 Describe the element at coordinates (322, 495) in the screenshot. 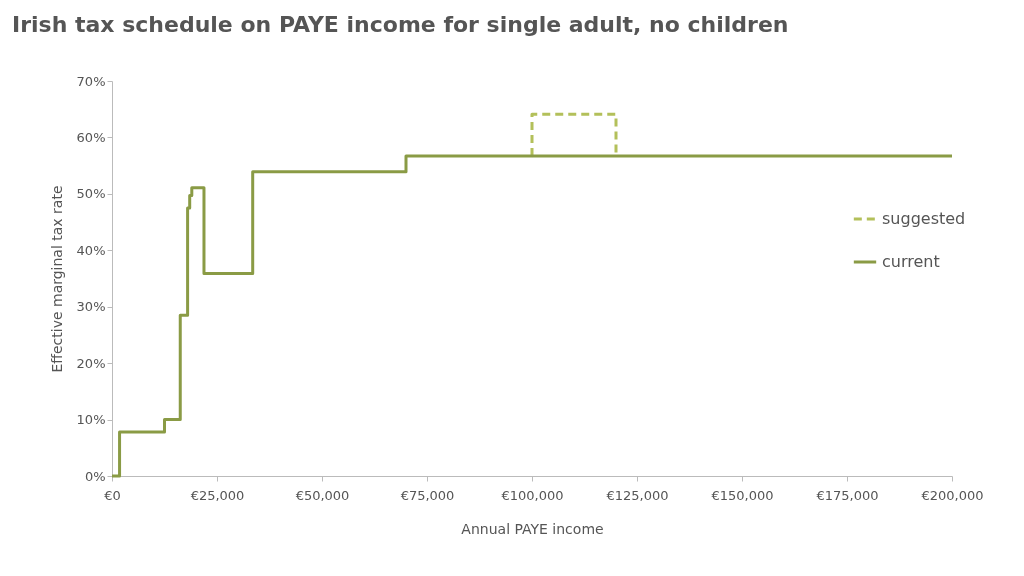

I see `x-tick-label: €50,000` at that location.